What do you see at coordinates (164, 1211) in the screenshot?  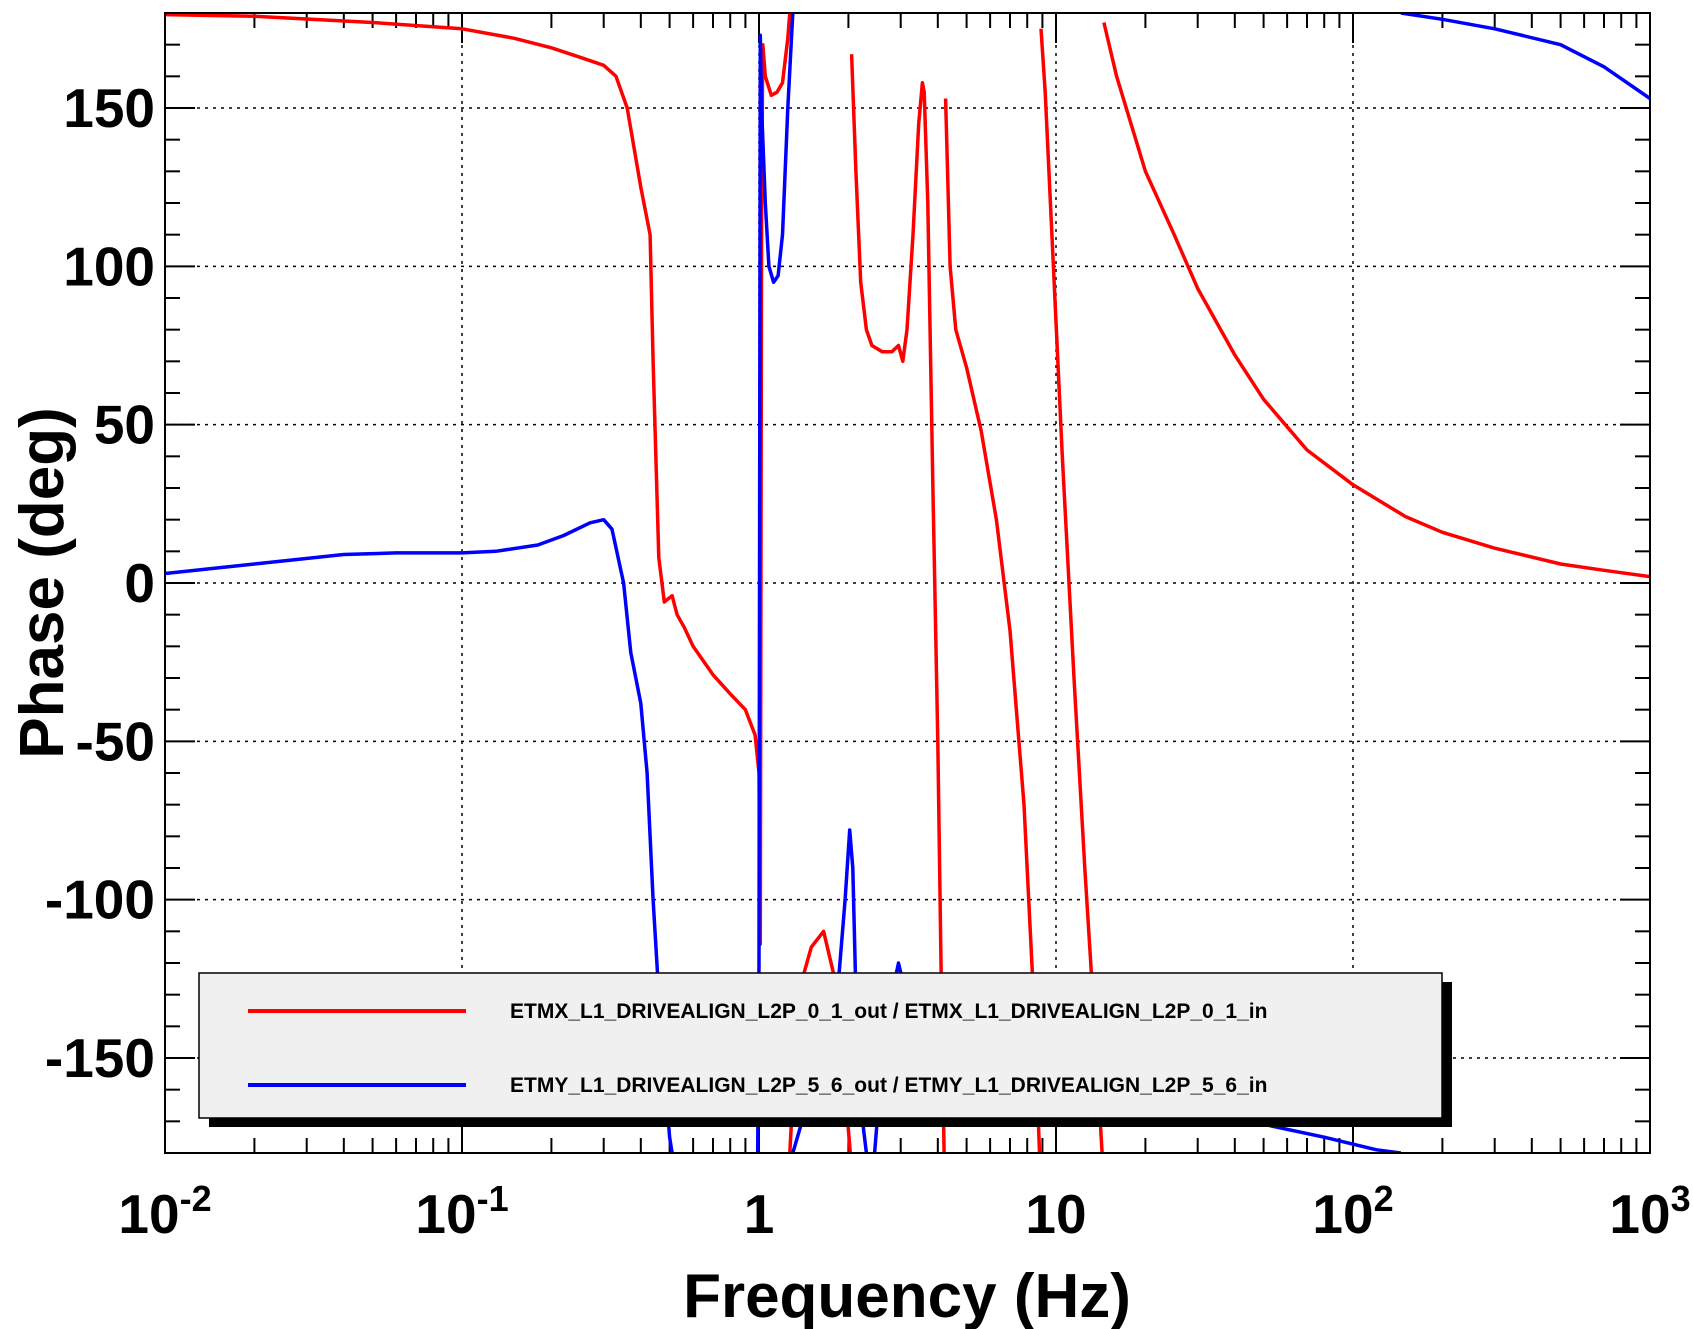 I see `x-tick-label: 10⁻²` at bounding box center [164, 1211].